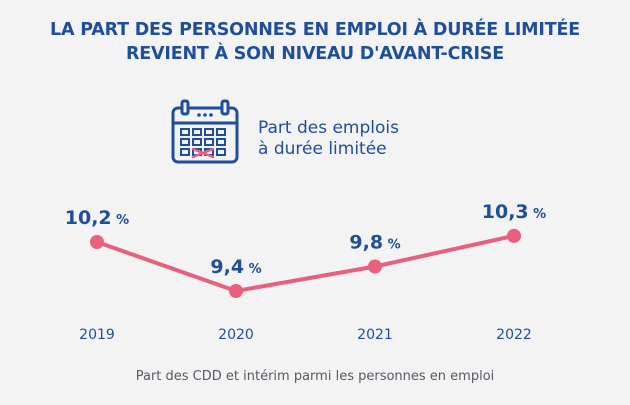  What do you see at coordinates (97, 242) in the screenshot?
I see `data-point-2019` at bounding box center [97, 242].